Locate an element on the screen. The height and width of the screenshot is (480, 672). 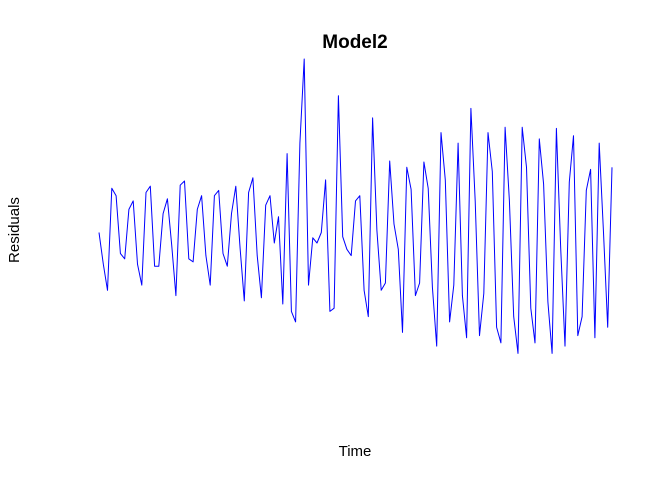
y-axis-label: Residuals is located at coordinates (14, 230).